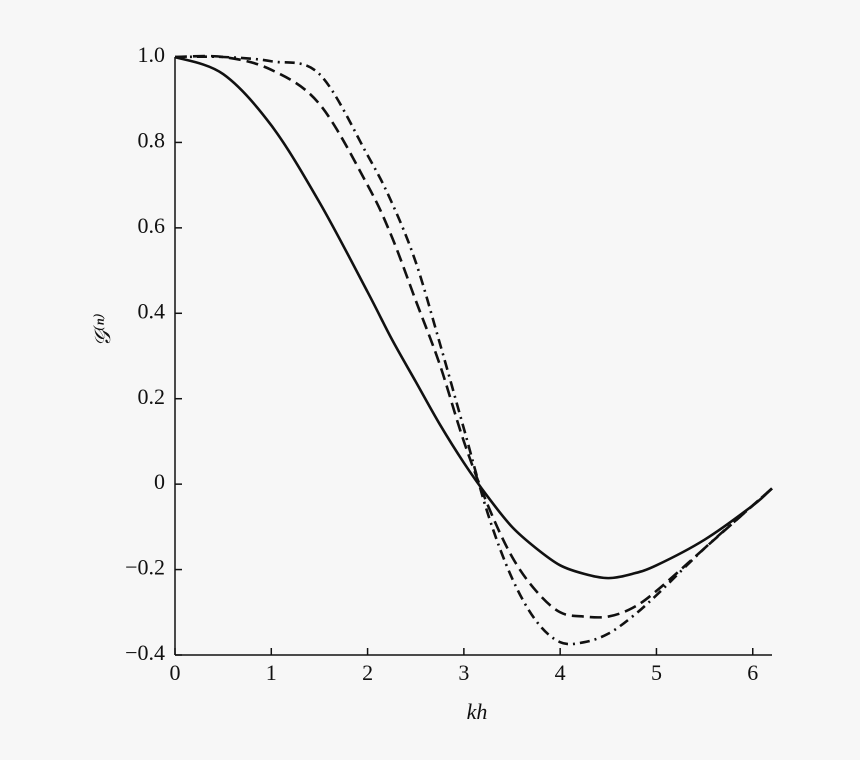 The height and width of the screenshot is (760, 860). Describe the element at coordinates (752, 672) in the screenshot. I see `x-tick-label: 6` at that location.